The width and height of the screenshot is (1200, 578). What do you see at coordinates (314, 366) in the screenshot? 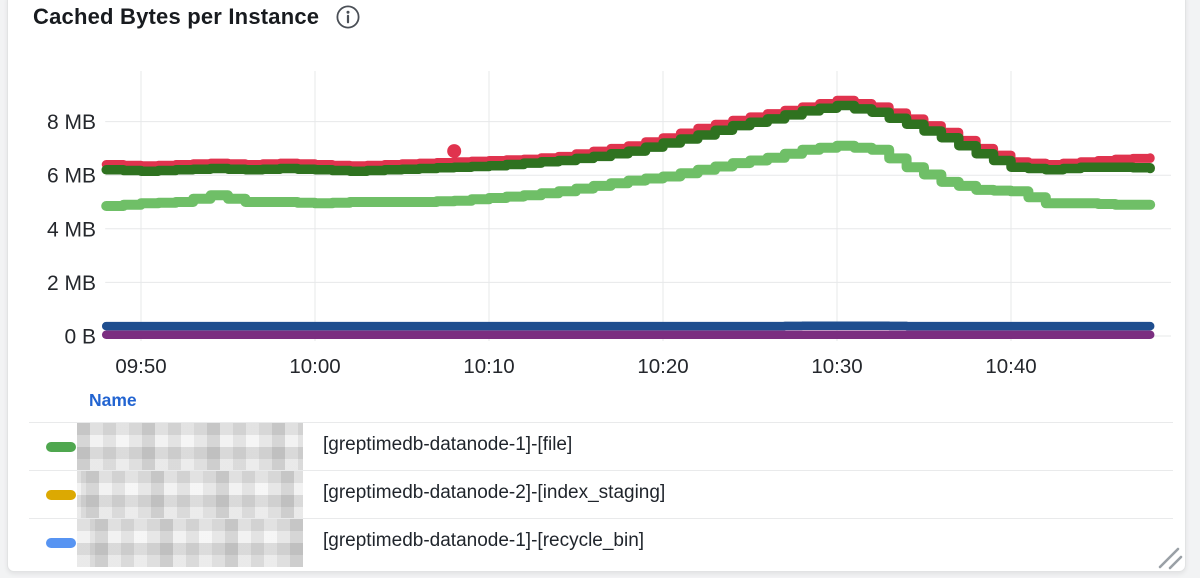
I see `x-tick-label: 10:00` at bounding box center [314, 366].